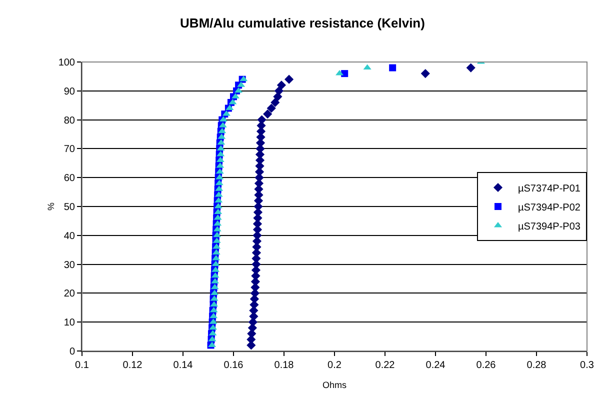  Describe the element at coordinates (536, 365) in the screenshot. I see `x-tick-label: 0.28` at that location.